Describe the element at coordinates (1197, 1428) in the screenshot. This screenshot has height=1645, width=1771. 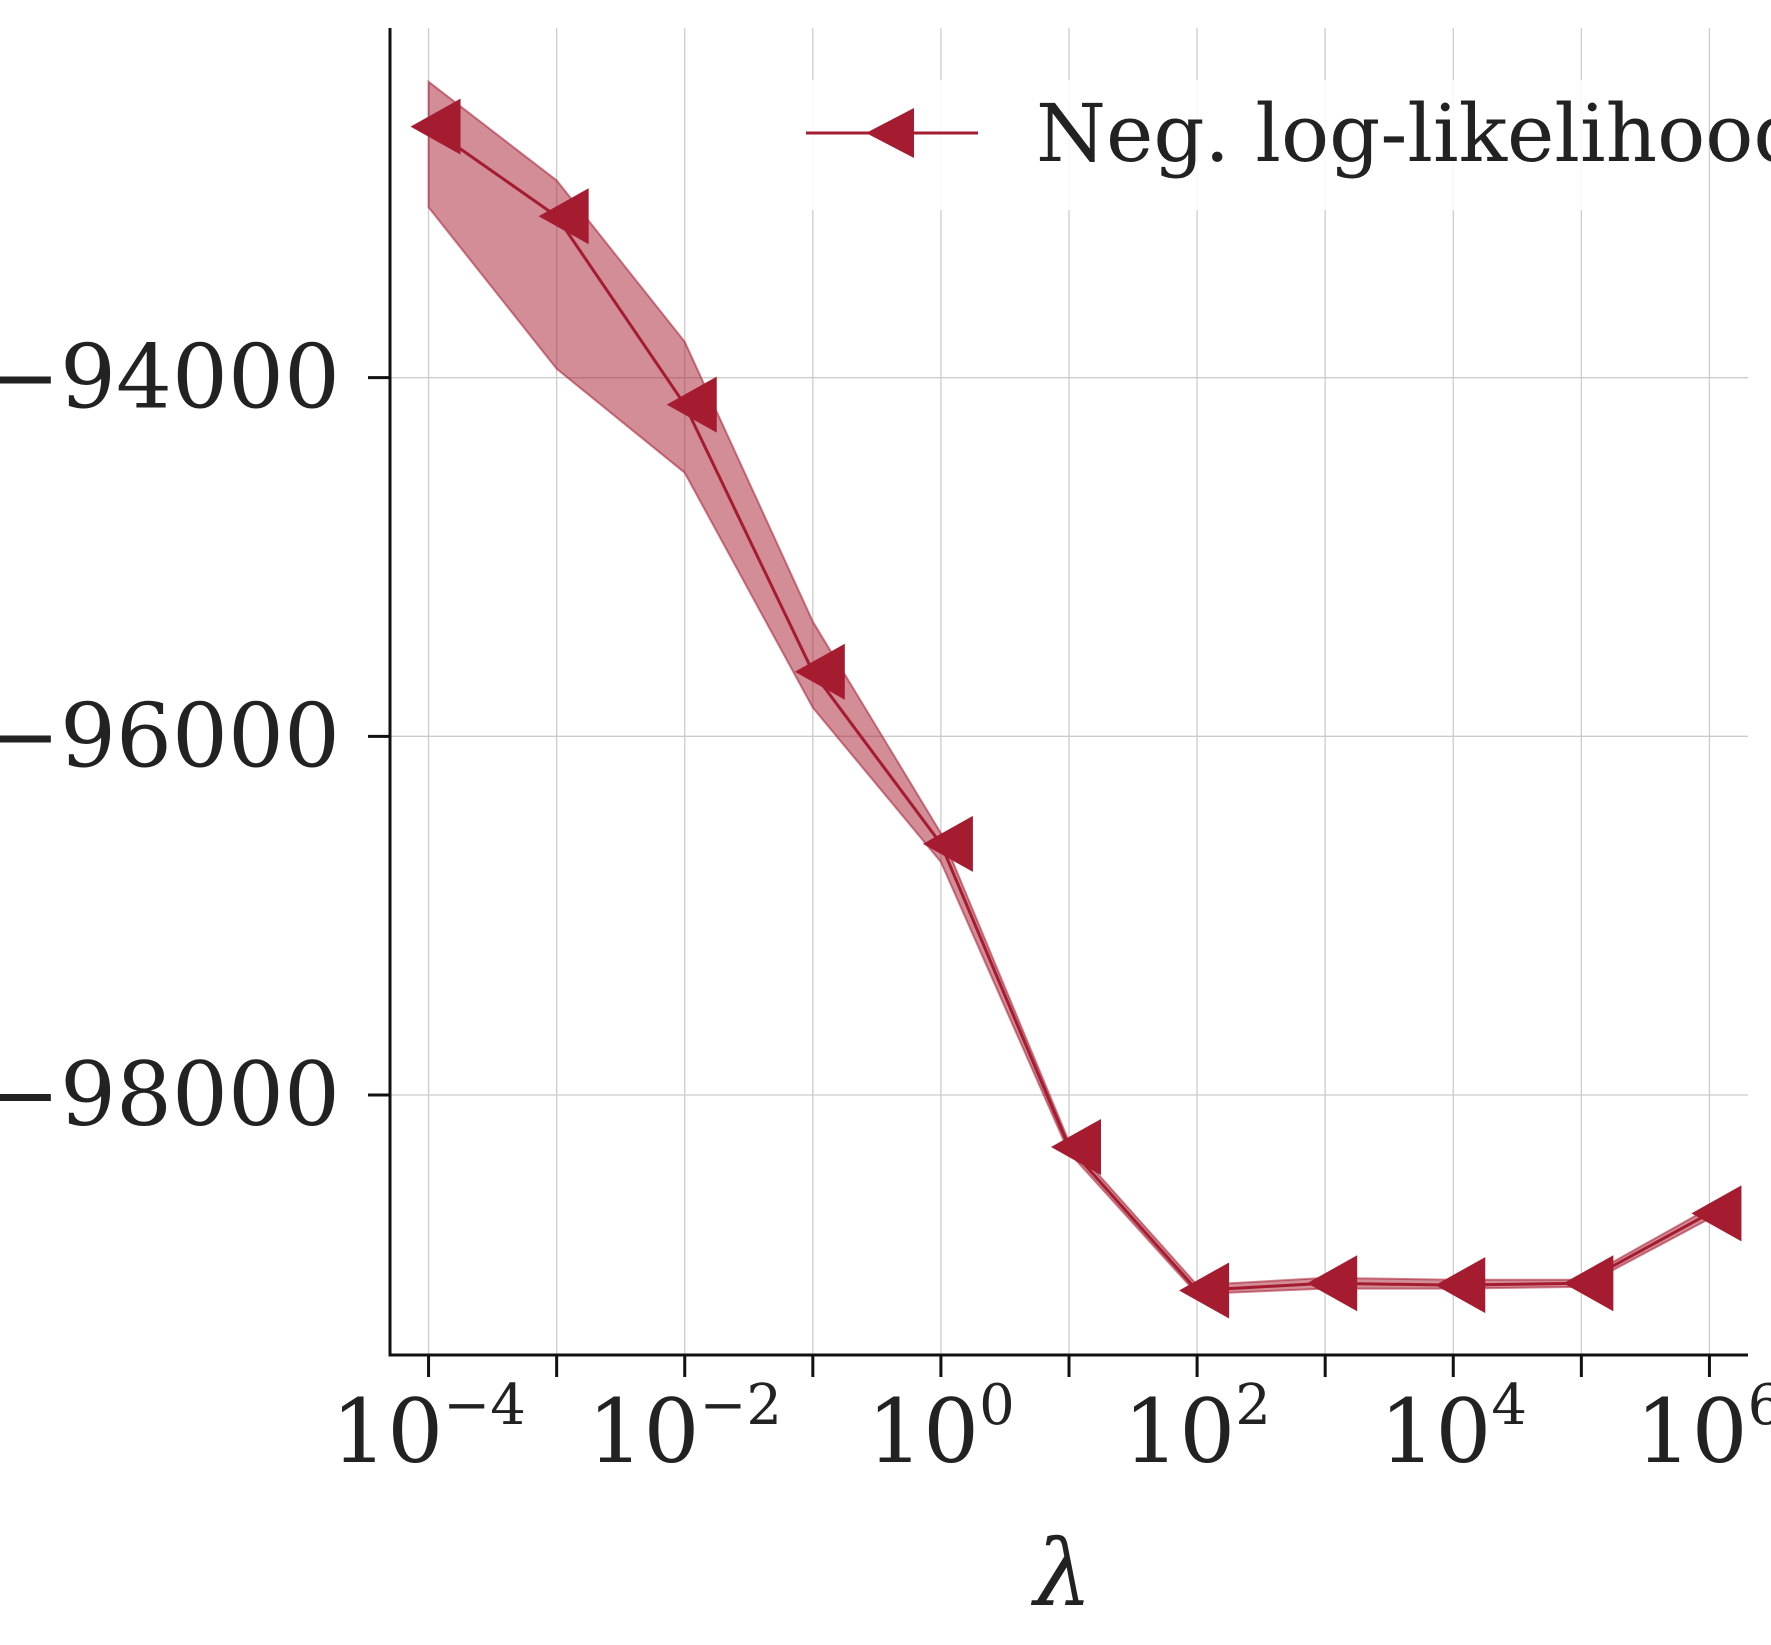
I see `x-tick-label: 10²` at that location.